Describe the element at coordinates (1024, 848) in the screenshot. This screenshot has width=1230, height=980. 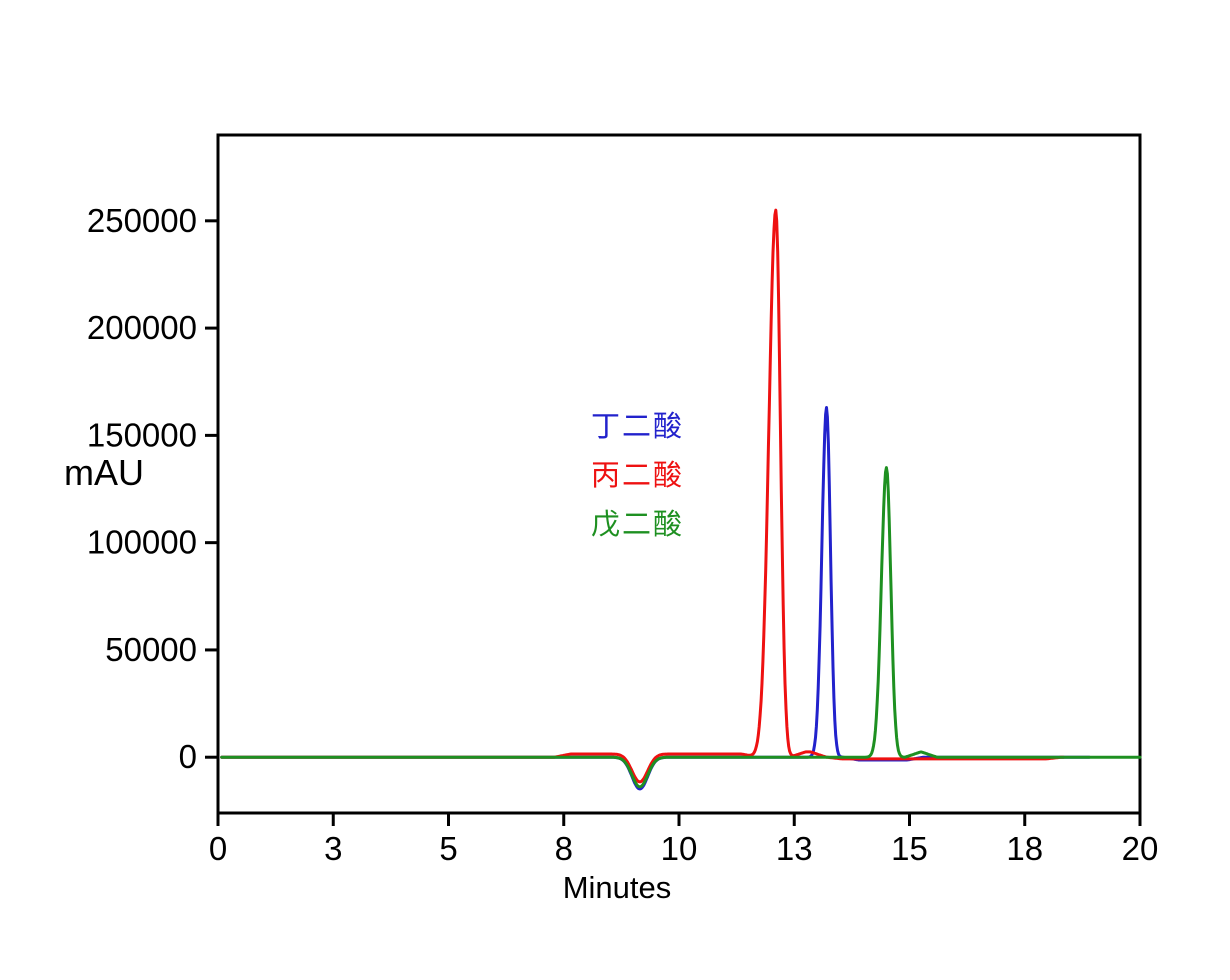
I see `x-tick-label: 18` at that location.